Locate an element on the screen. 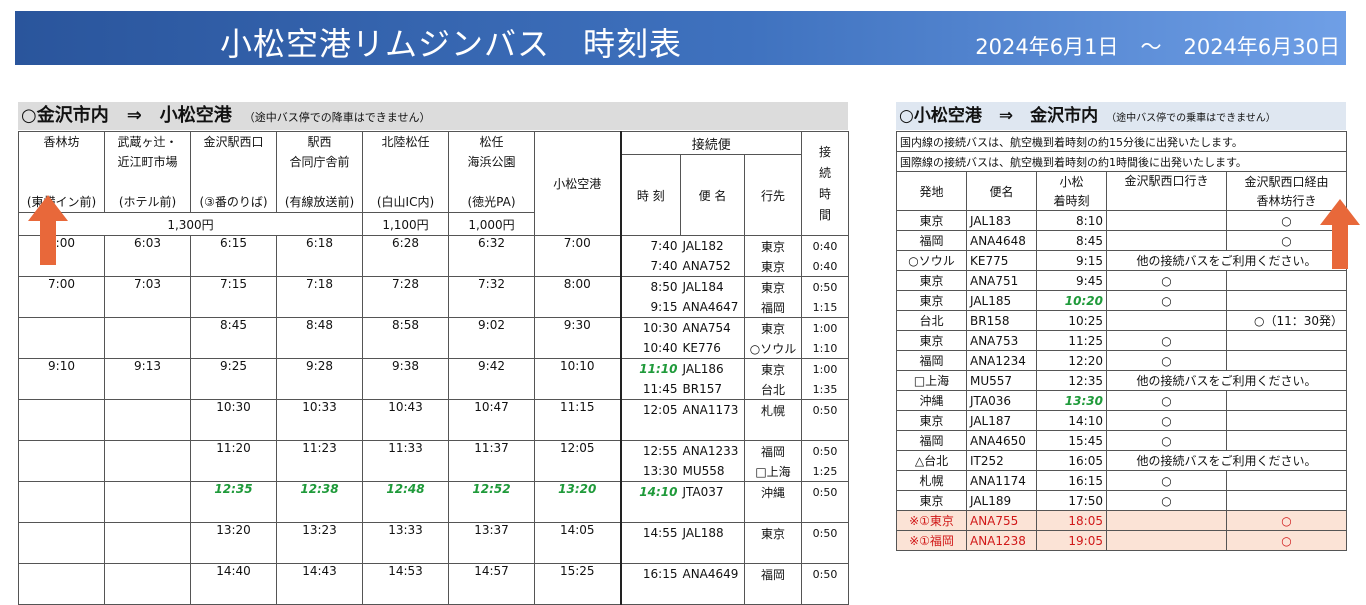 This screenshot has width=1366, height=605. fare-cell: 1,100円 is located at coordinates (405, 224).